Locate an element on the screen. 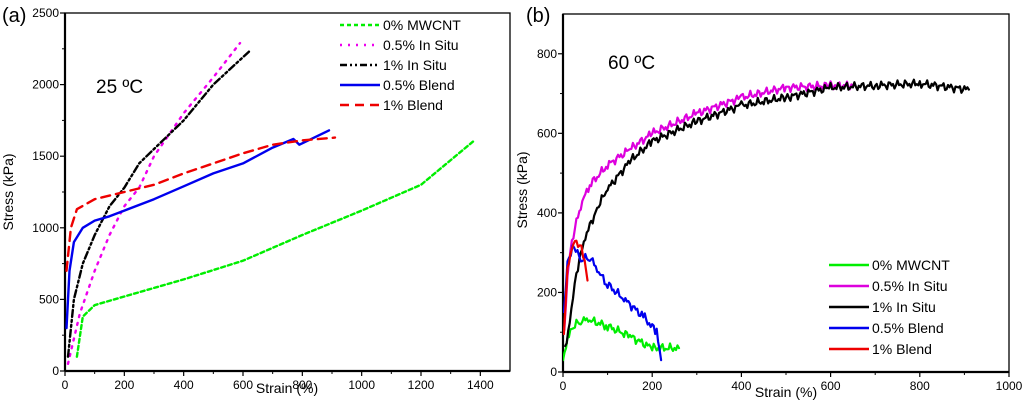 This screenshot has width=1024, height=411. panel-b-x-tick-label: 400 is located at coordinates (741, 386).